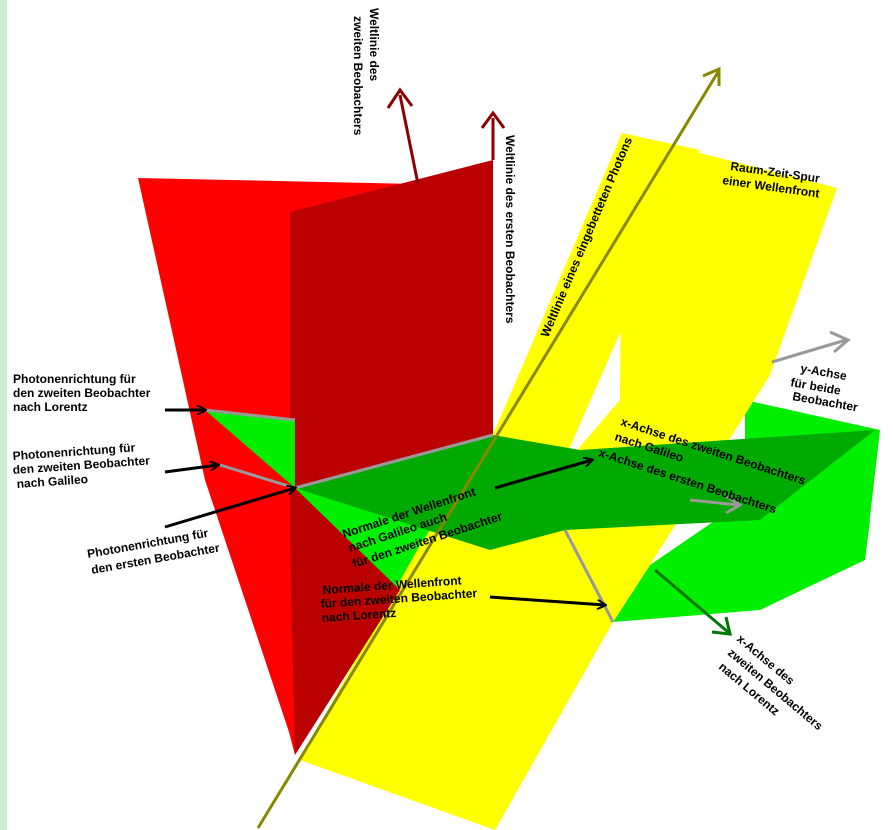 The width and height of the screenshot is (893, 830). I want to click on label-worldline-second-2: zweiten Beobachters, so click(358, 76).